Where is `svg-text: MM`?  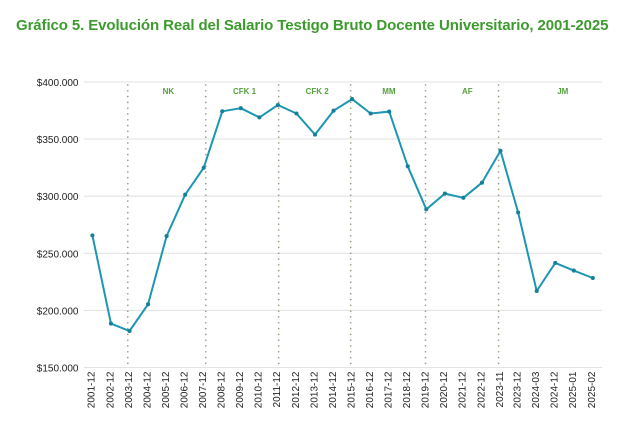 svg-text: MM is located at coordinates (389, 91).